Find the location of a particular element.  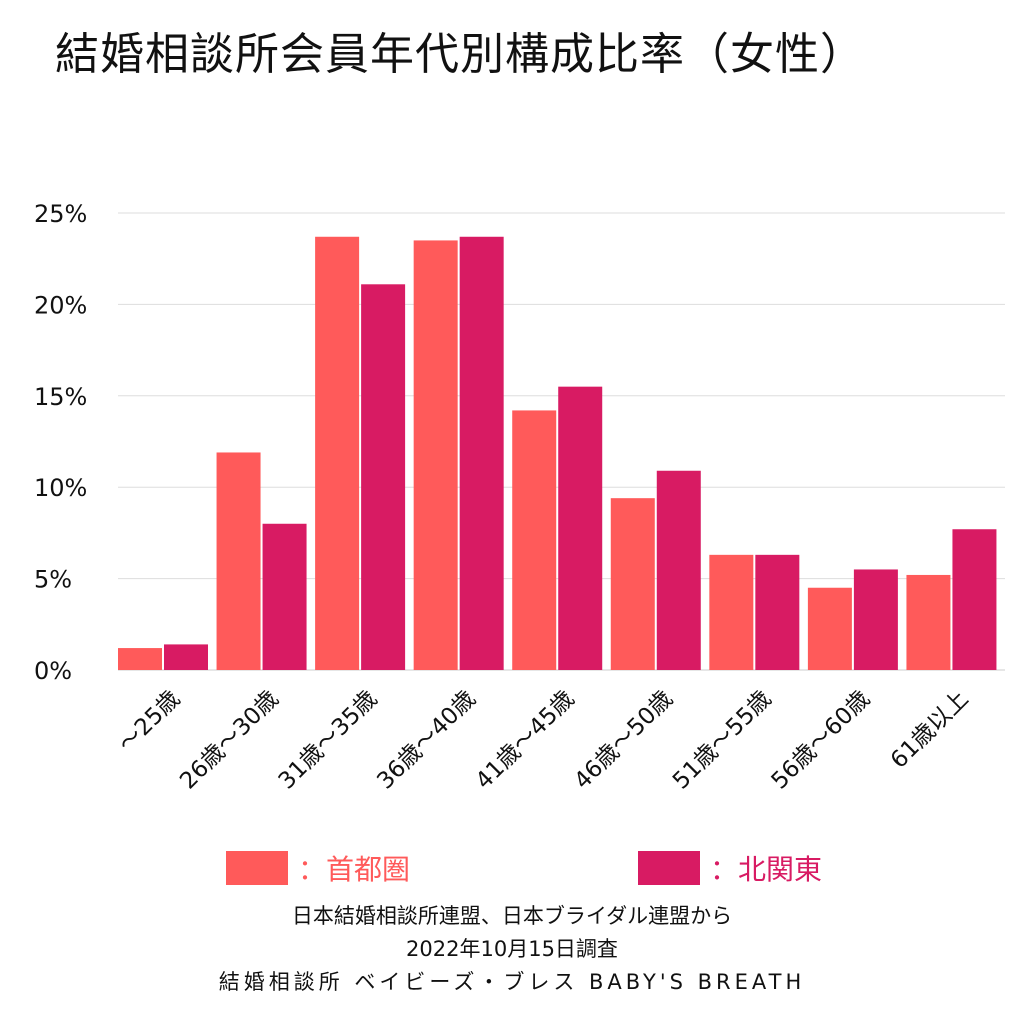

x-tick-label: 31歳～35歳 is located at coordinates (328, 740).